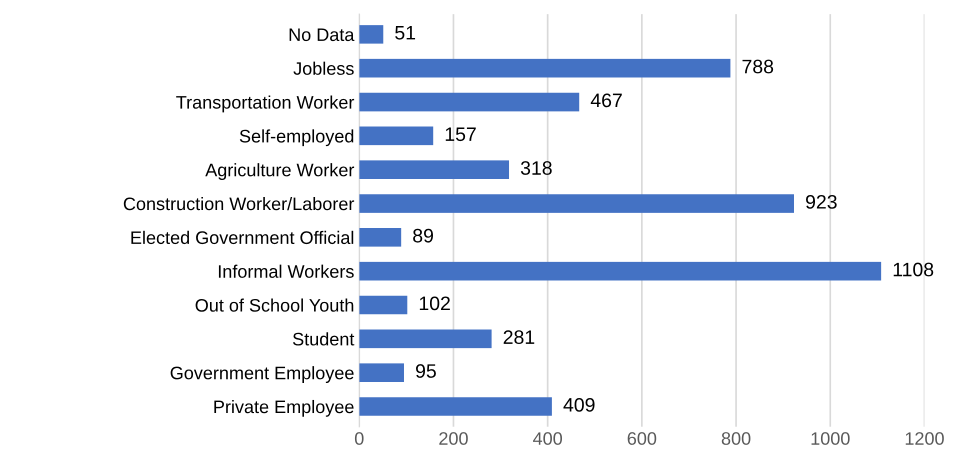  What do you see at coordinates (405, 33) in the screenshot?
I see `data-label: 51` at bounding box center [405, 33].